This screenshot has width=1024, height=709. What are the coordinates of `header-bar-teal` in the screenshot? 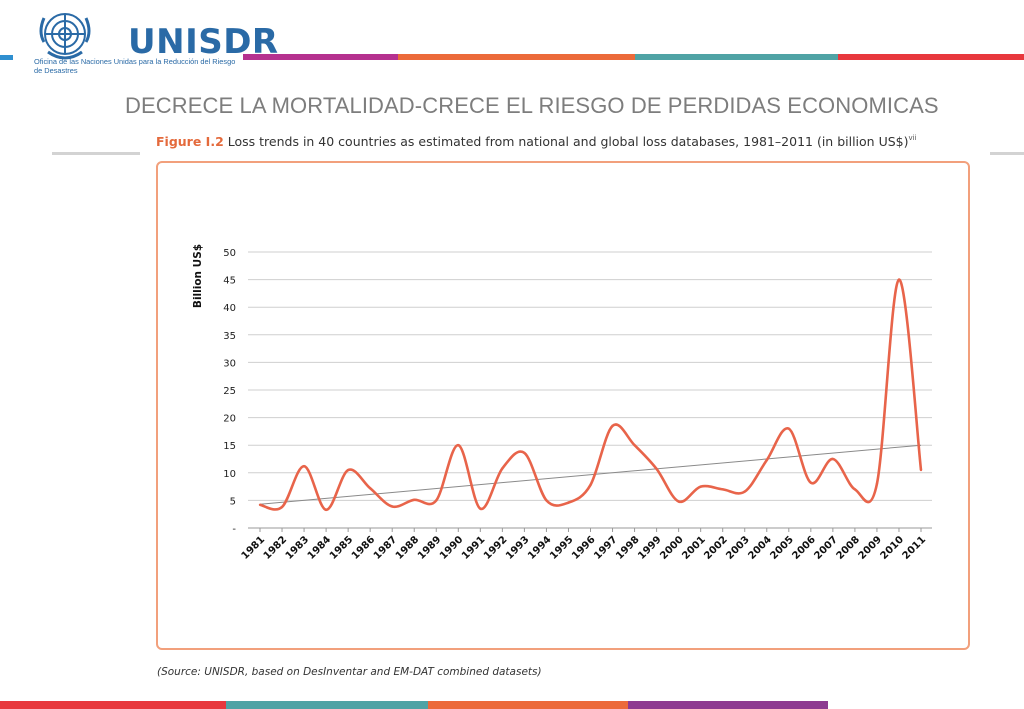 It's located at (736, 57).